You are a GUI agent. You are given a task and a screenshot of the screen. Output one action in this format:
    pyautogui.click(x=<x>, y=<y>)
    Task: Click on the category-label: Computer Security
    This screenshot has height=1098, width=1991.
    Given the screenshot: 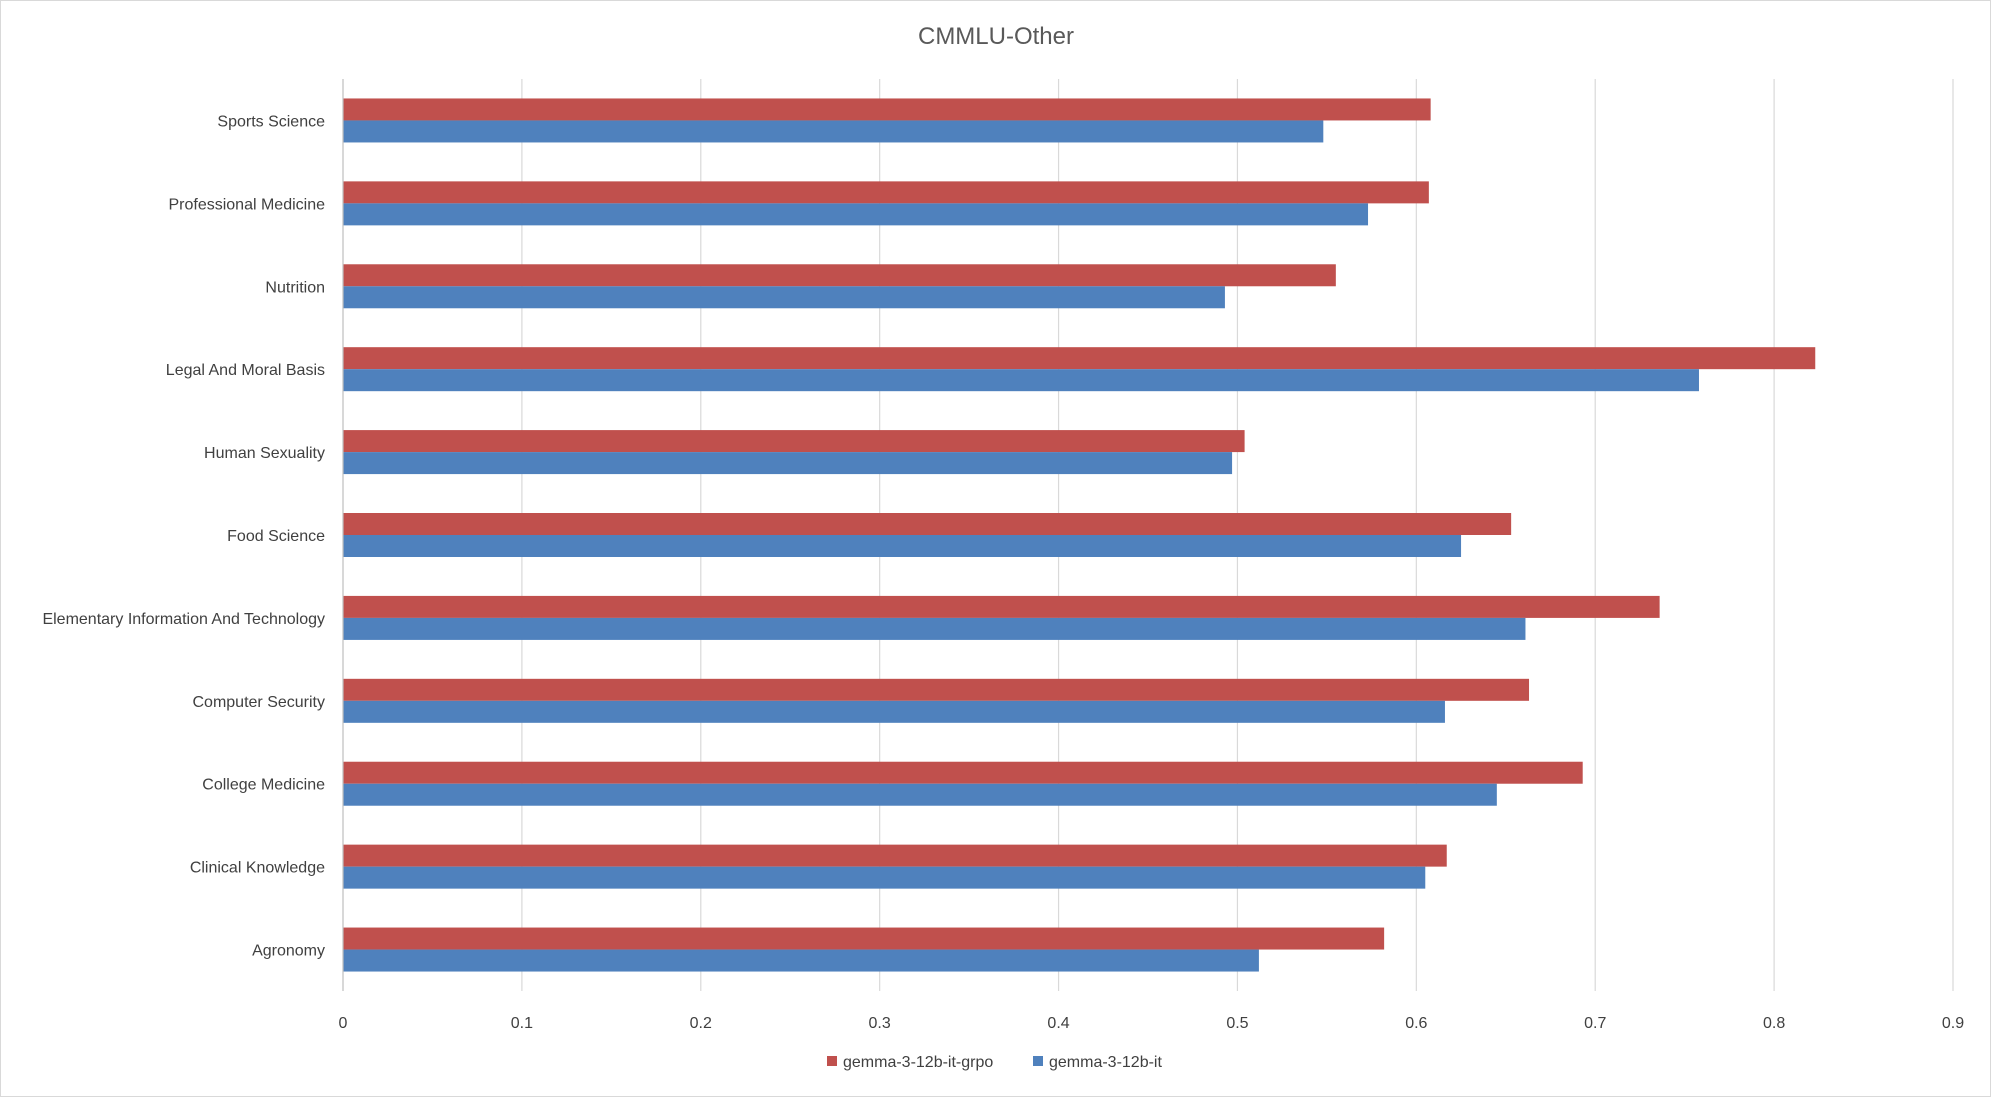 What is the action you would take?
    pyautogui.click(x=259, y=702)
    